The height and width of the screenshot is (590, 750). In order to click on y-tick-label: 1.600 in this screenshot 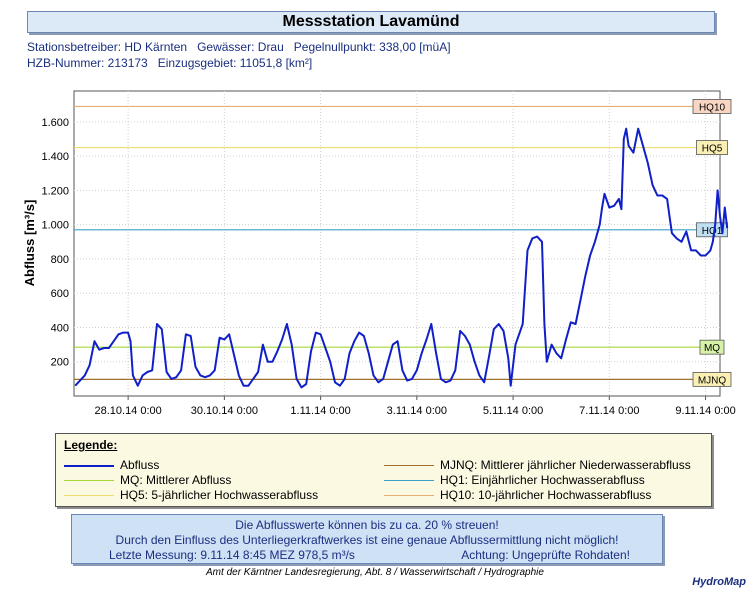, I will do `click(55, 123)`.